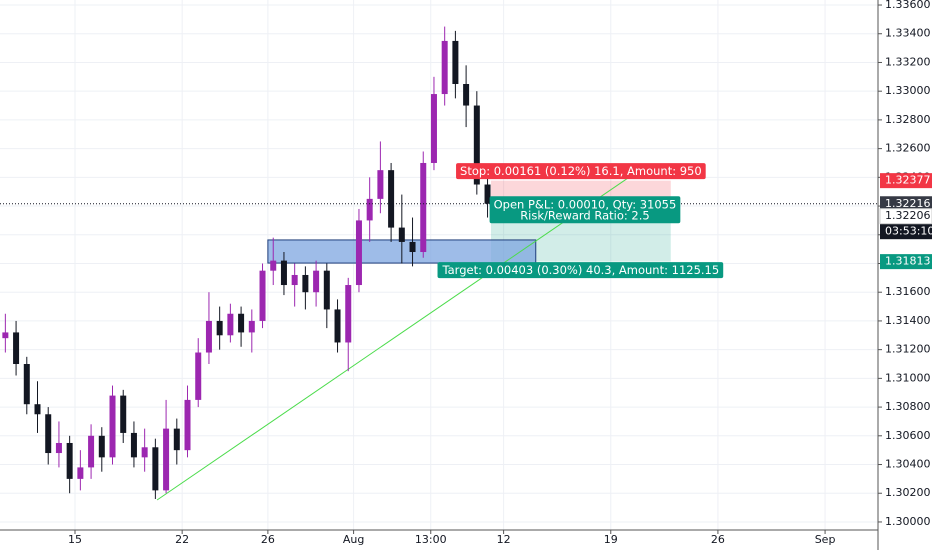 The width and height of the screenshot is (932, 550). Describe the element at coordinates (908, 521) in the screenshot. I see `y-tick-label: 1.30000` at that location.